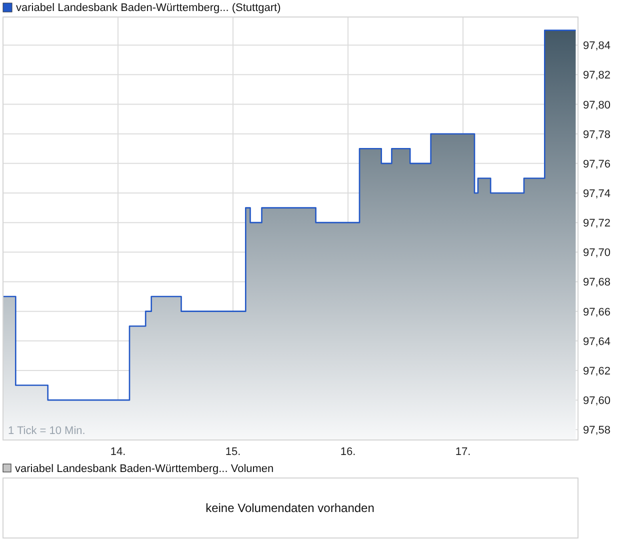 The height and width of the screenshot is (546, 620). I want to click on legend-label: variabel Landesbank Baden-Württemberg... (Stuttgart), so click(148, 8).